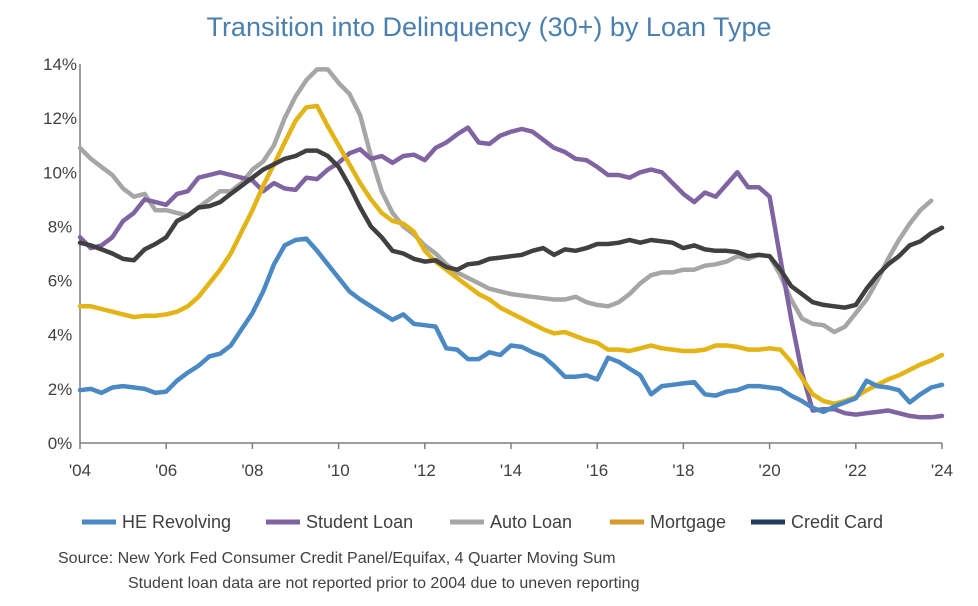 The height and width of the screenshot is (606, 978). What do you see at coordinates (60, 226) in the screenshot?
I see `y-tick-label: 8%` at bounding box center [60, 226].